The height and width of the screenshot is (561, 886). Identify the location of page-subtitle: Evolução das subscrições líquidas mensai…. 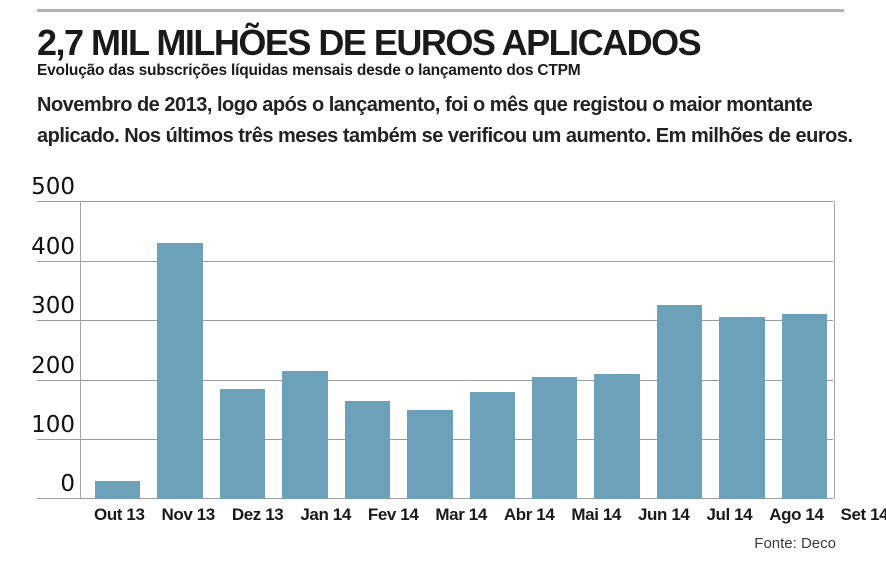
(309, 70).